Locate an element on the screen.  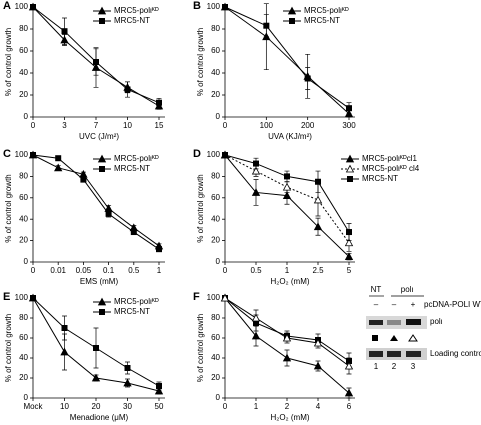
panel-letter: D is located at coordinates (197, 154).